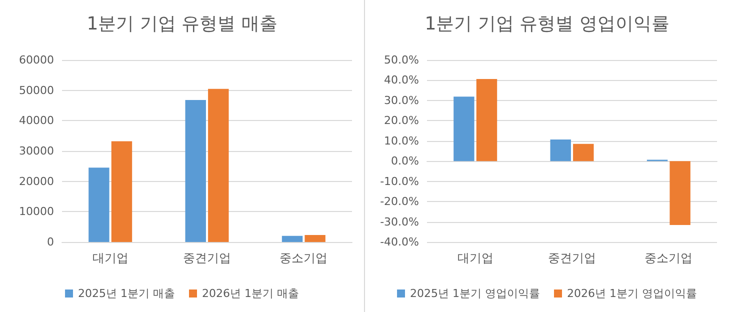 The height and width of the screenshot is (312, 730). I want to click on y-tick-label: 20.0%, so click(401, 121).